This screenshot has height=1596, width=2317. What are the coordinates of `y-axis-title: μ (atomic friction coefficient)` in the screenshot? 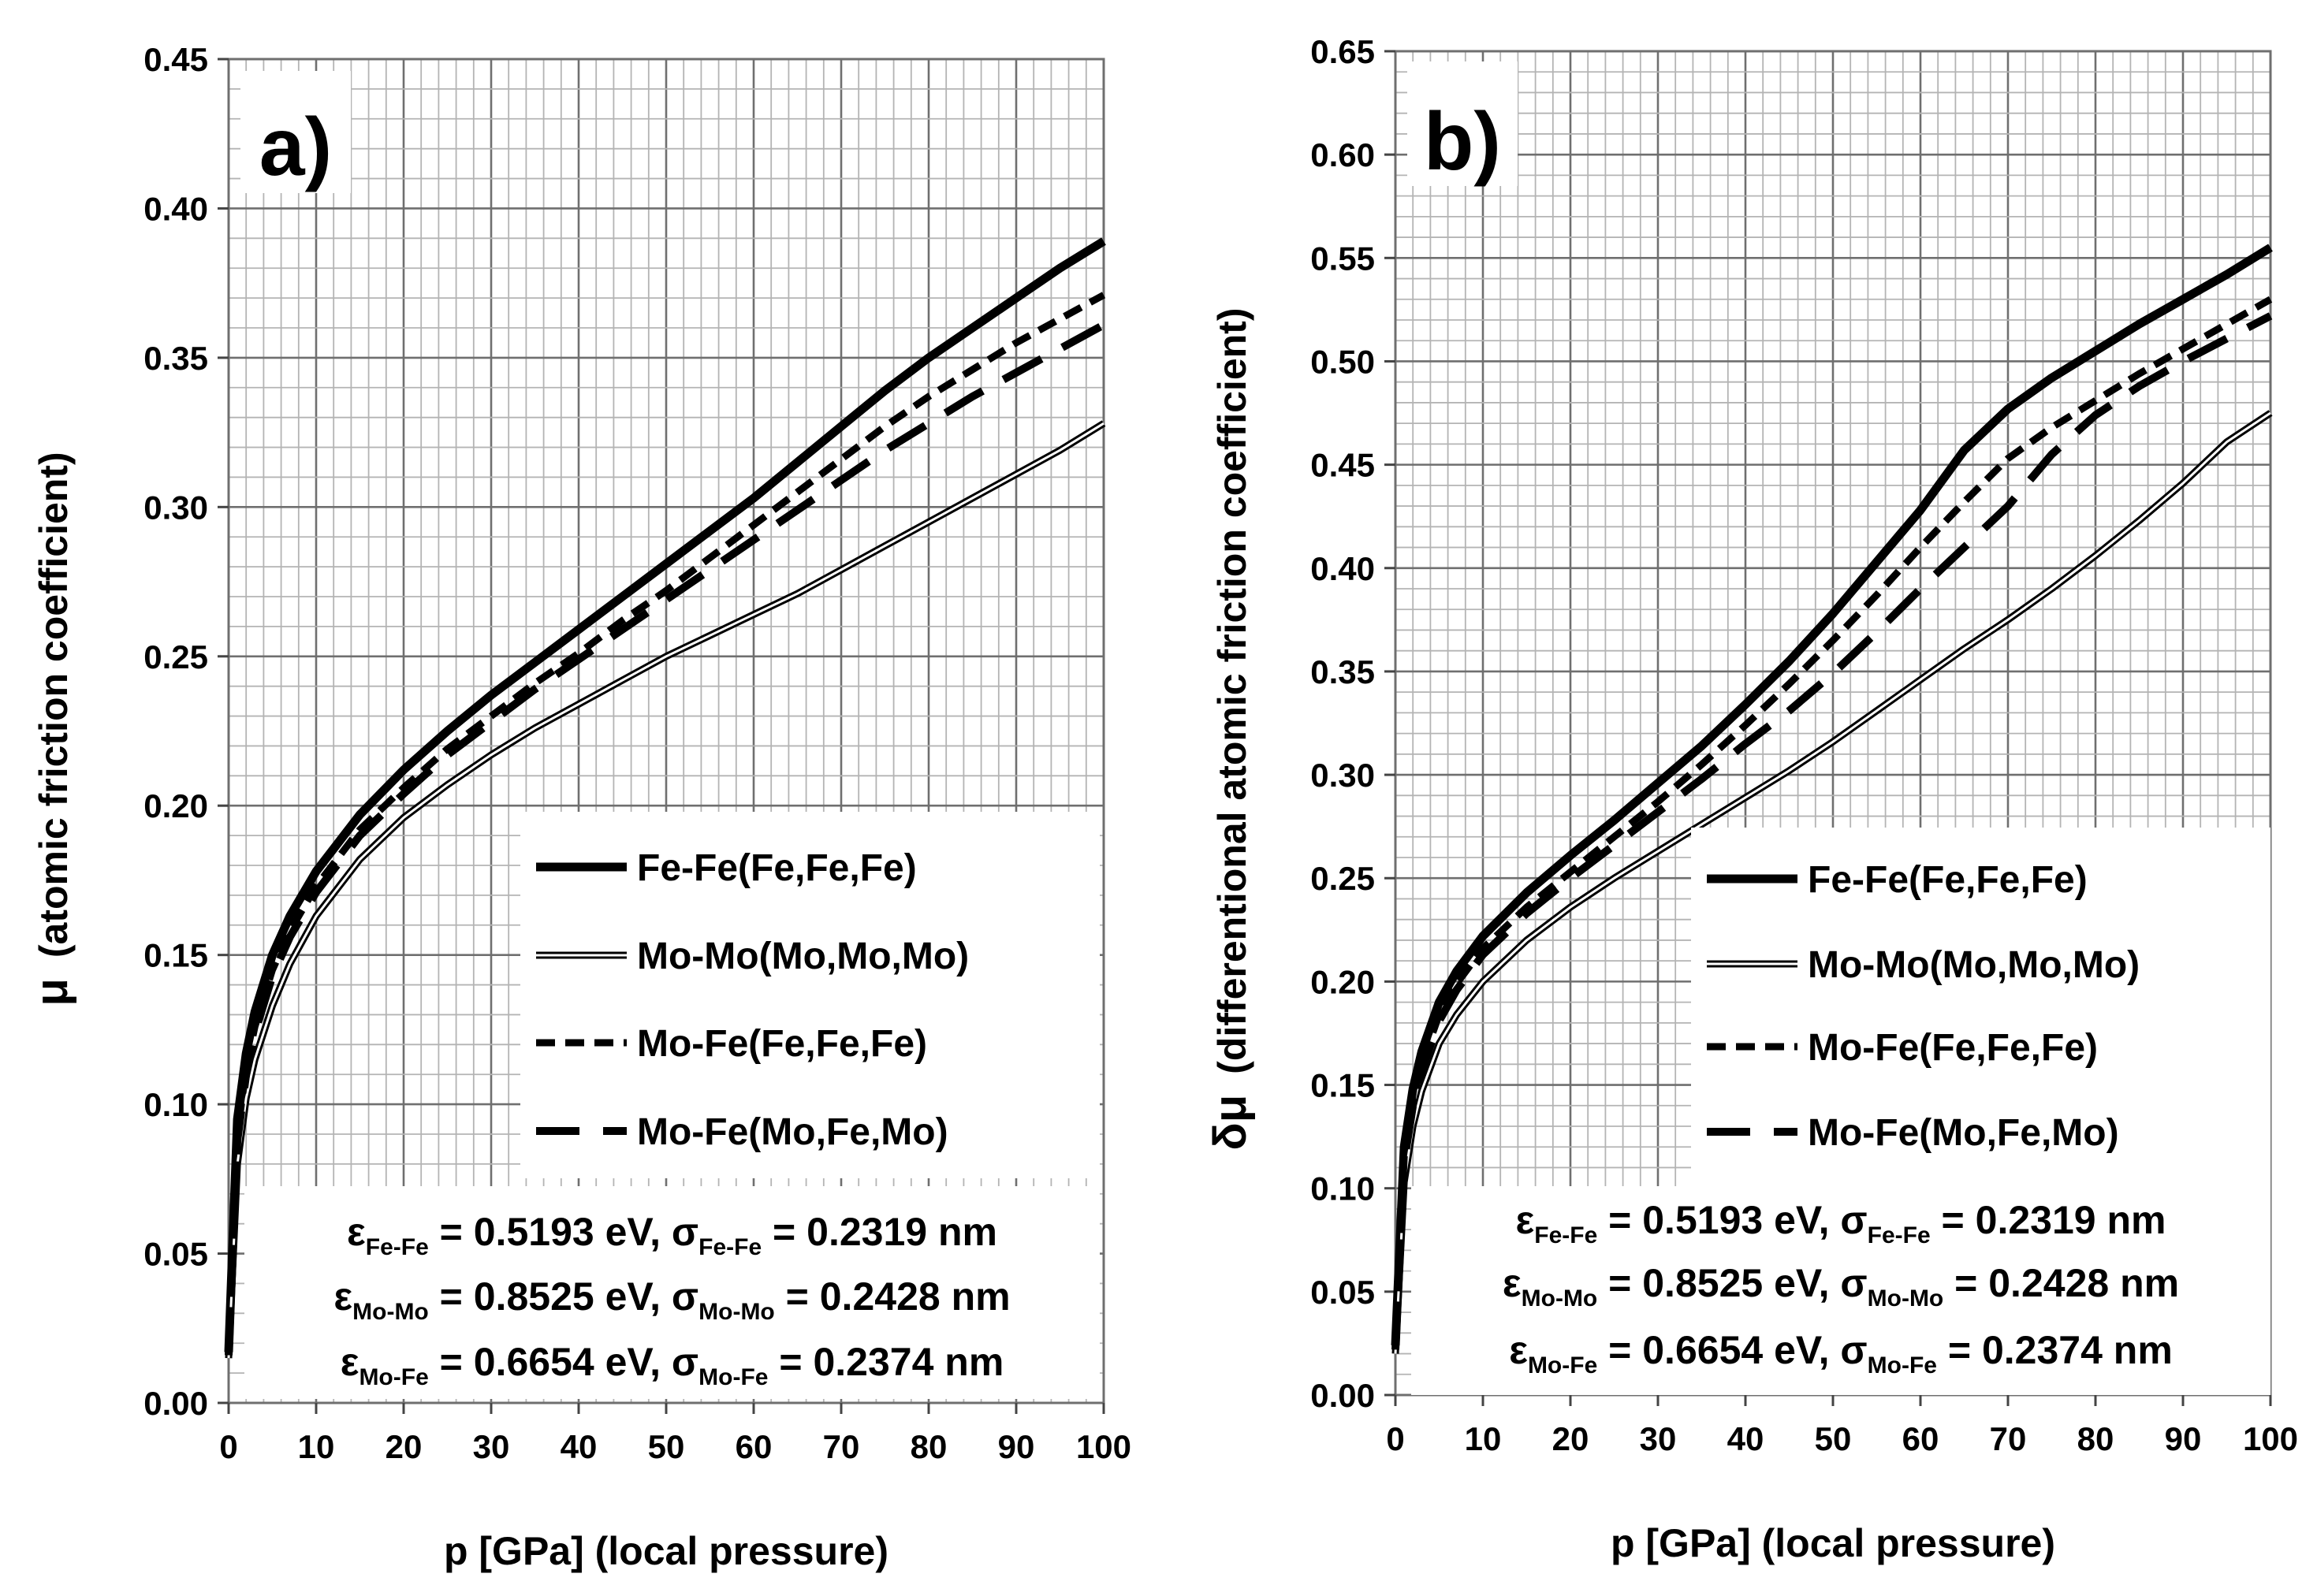 It's located at (51, 729).